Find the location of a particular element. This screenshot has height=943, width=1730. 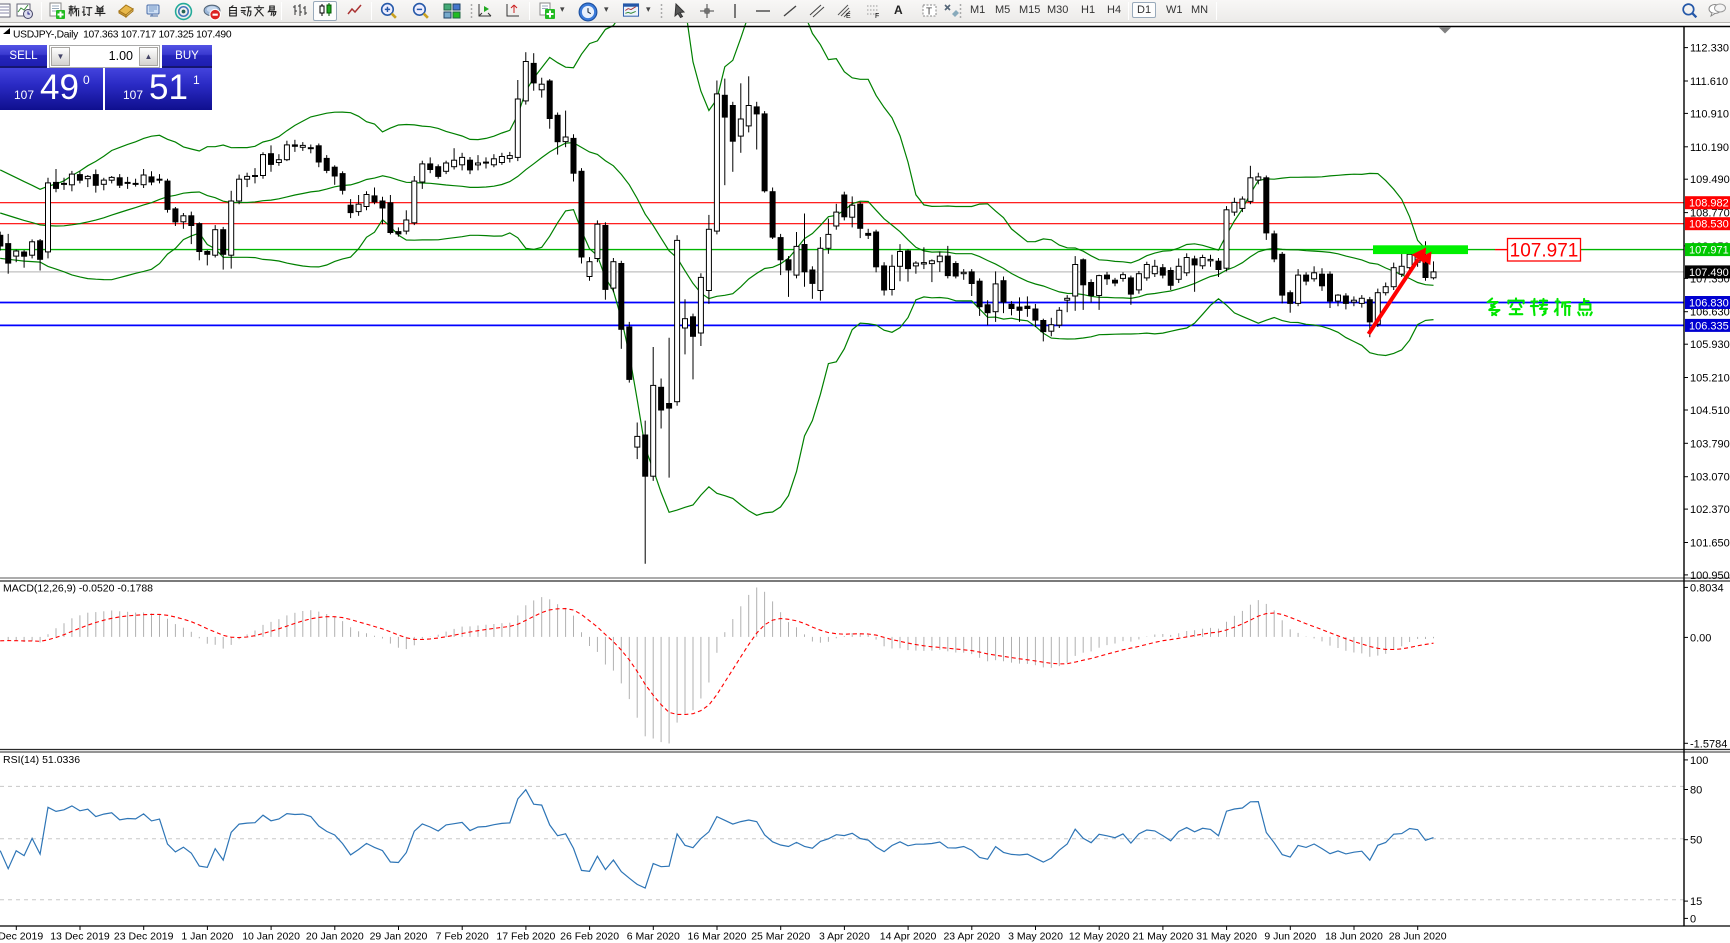

svg-text: 0.00 is located at coordinates (1700, 638).